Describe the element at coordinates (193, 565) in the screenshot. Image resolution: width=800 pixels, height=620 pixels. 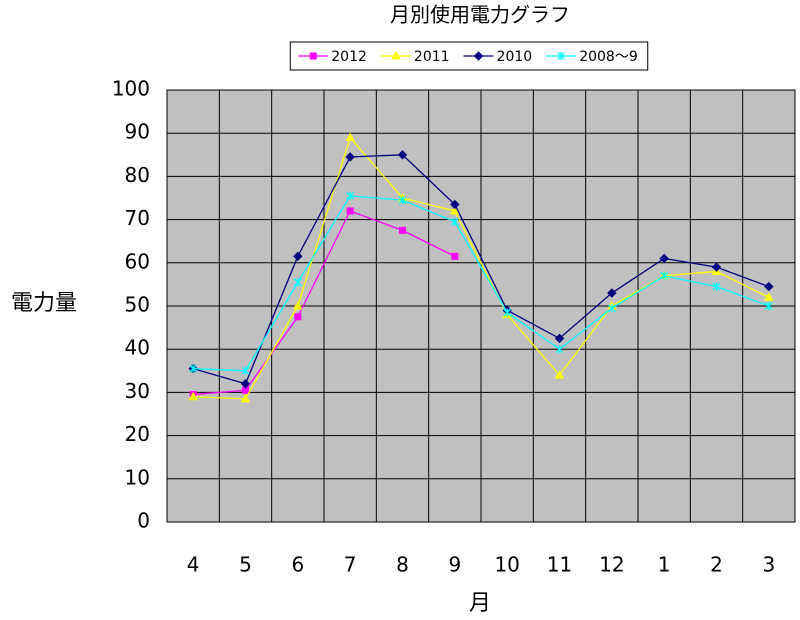
I see `x-tick-label: 4` at that location.